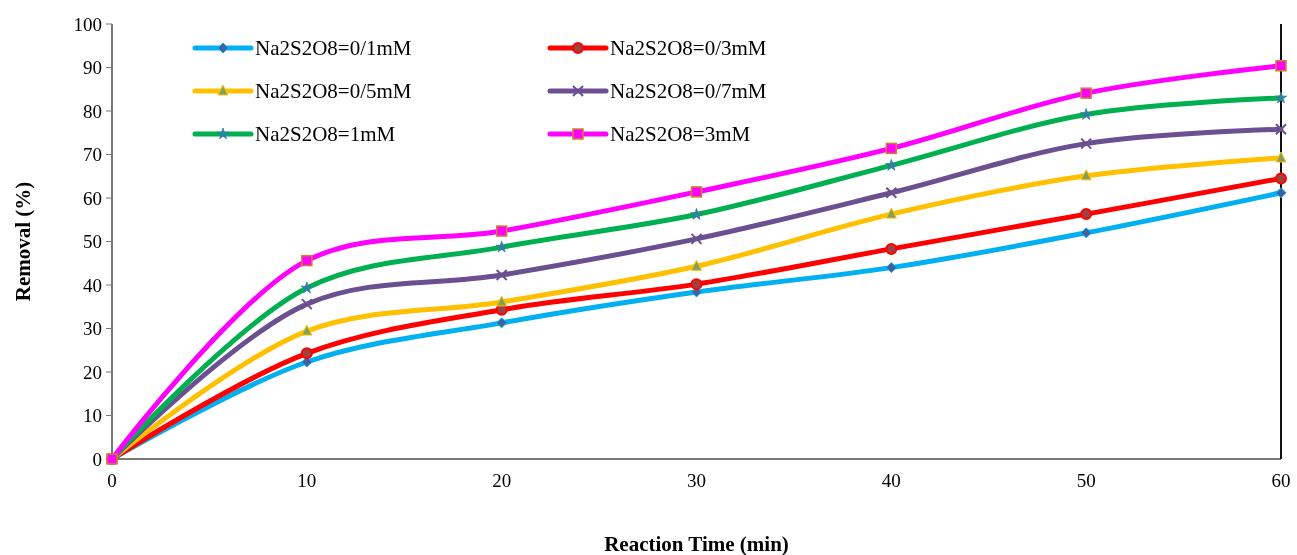  I want to click on y-tick-label: 40, so click(92, 285).